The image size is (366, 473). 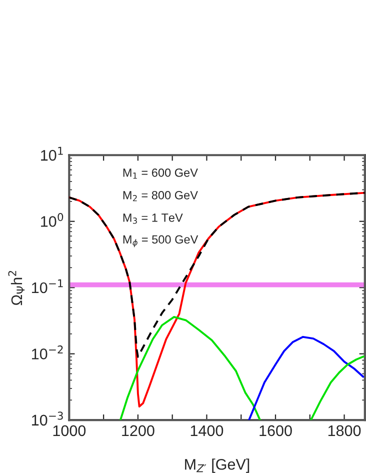 I want to click on annotation: M$_{3}$ = 1 TeV, so click(x=153, y=219).